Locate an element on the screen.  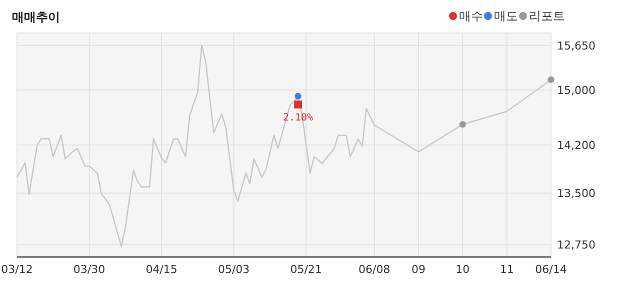
x-tick-label: 06/08 is located at coordinates (374, 269).